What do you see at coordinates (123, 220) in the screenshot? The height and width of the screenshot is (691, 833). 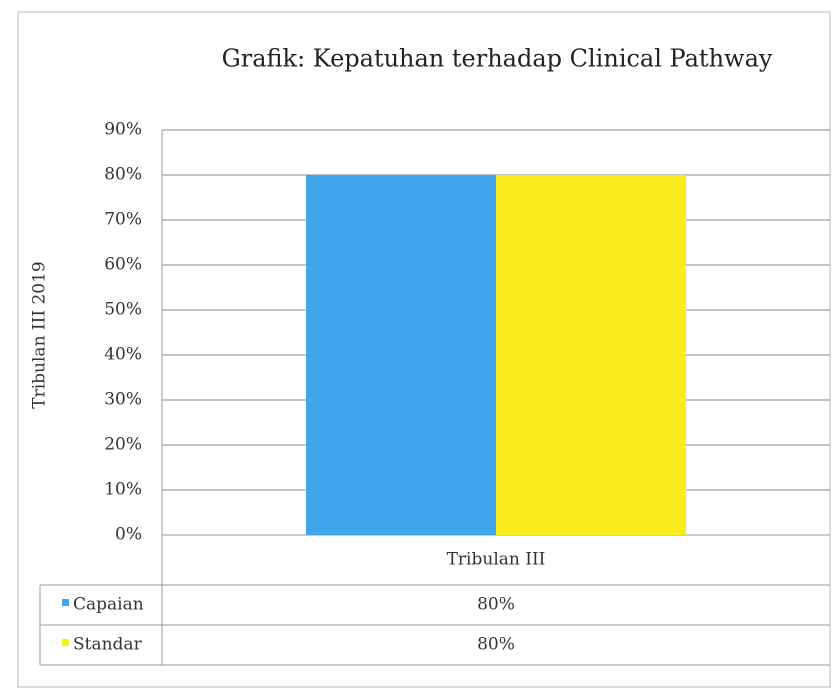 I see `y-tick-label: 70%` at bounding box center [123, 220].